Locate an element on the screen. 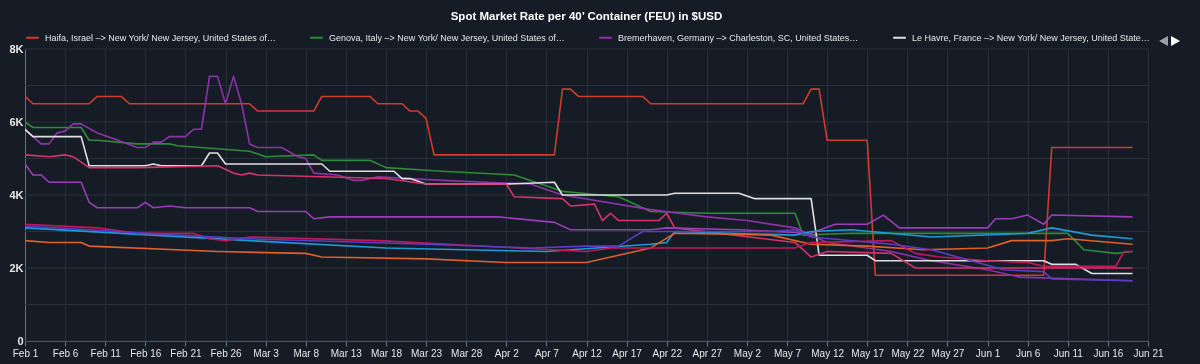 Image resolution: width=1200 pixels, height=364 pixels. y-tick-label: 8K is located at coordinates (16, 48).